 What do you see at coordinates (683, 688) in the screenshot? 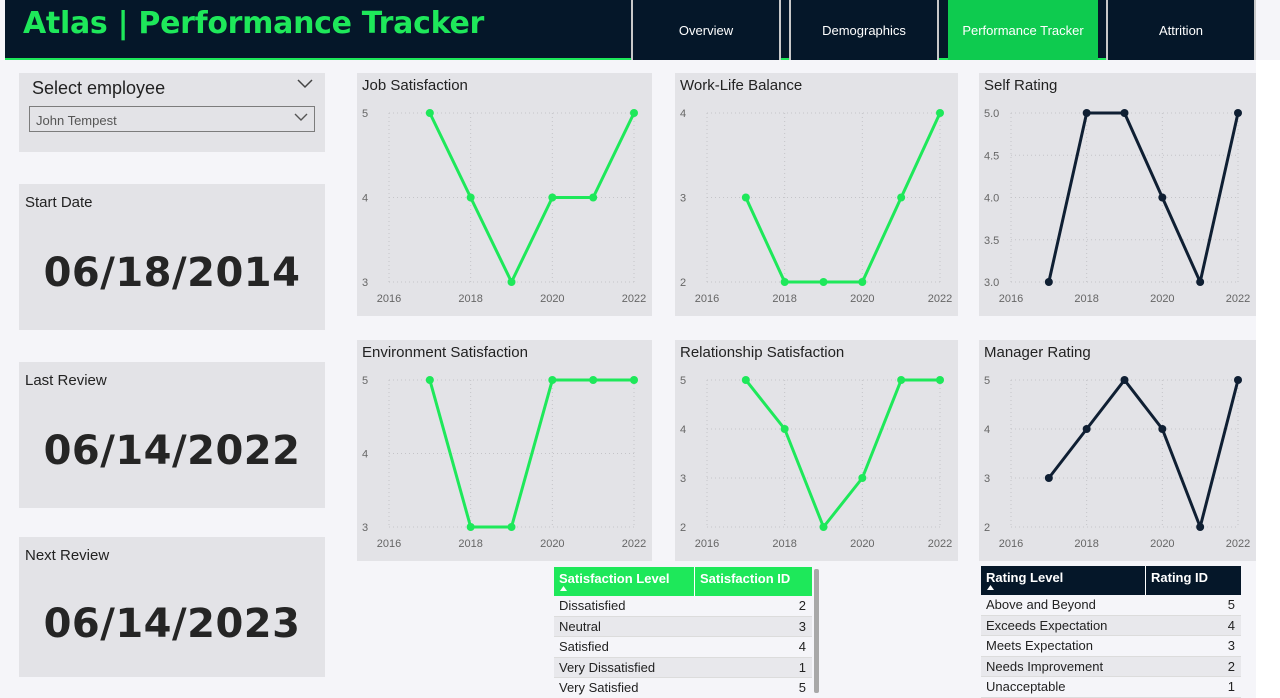
I see `table-row: Very Satisfied 5` at bounding box center [683, 688].